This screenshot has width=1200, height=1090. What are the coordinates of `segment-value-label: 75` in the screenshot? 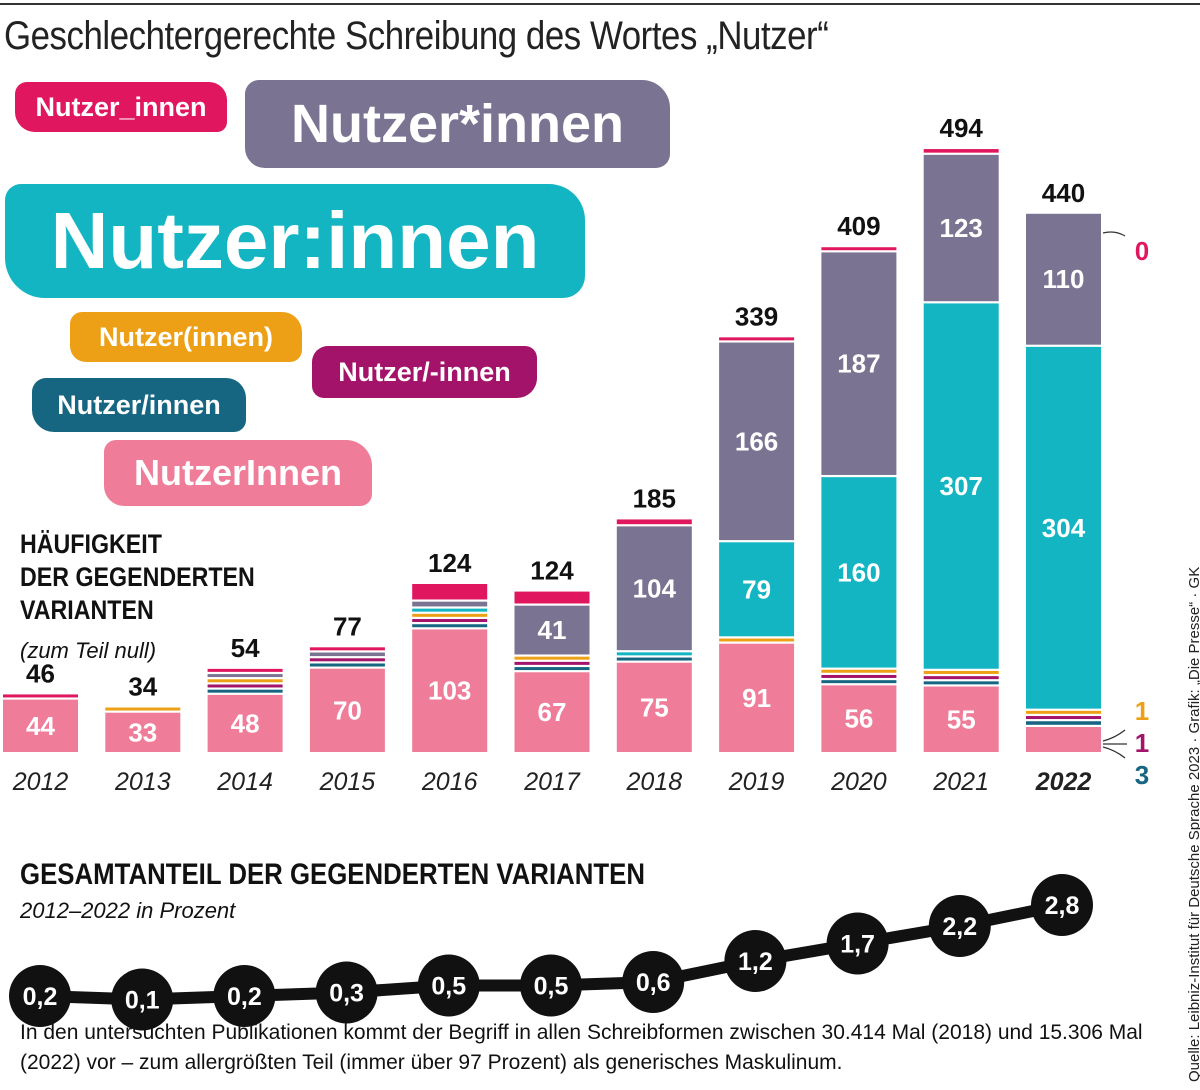 It's located at (654, 707).